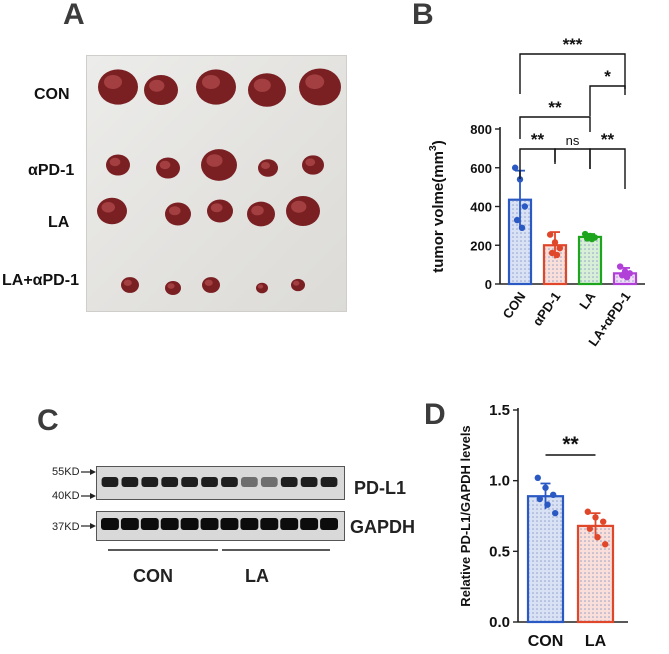 The image size is (669, 654). I want to click on blot-label-pdl1: PD-L1, so click(380, 488).